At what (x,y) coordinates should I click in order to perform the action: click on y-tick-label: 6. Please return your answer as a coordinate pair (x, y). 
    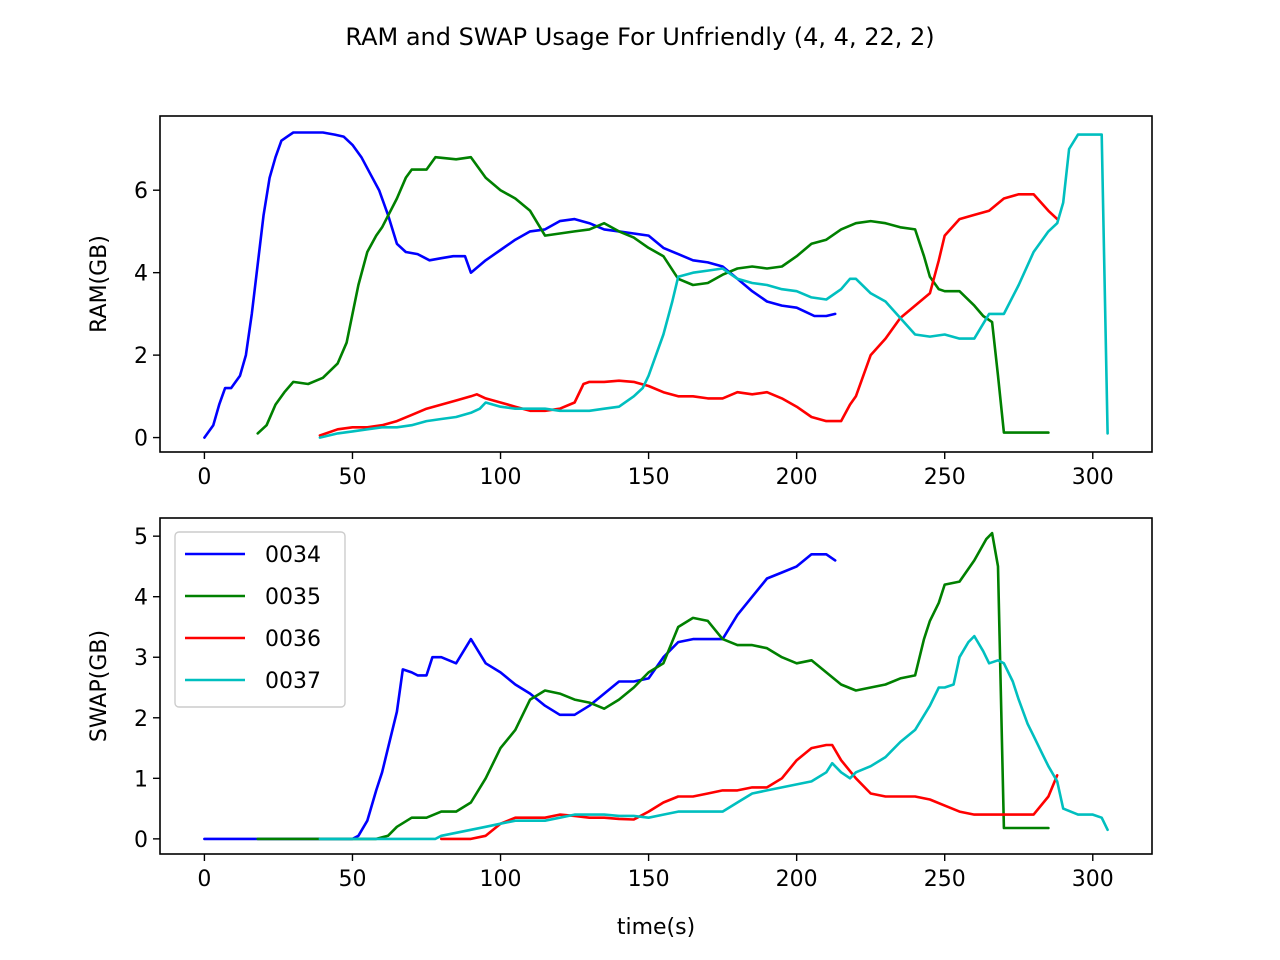
    Looking at the image, I should click on (141, 191).